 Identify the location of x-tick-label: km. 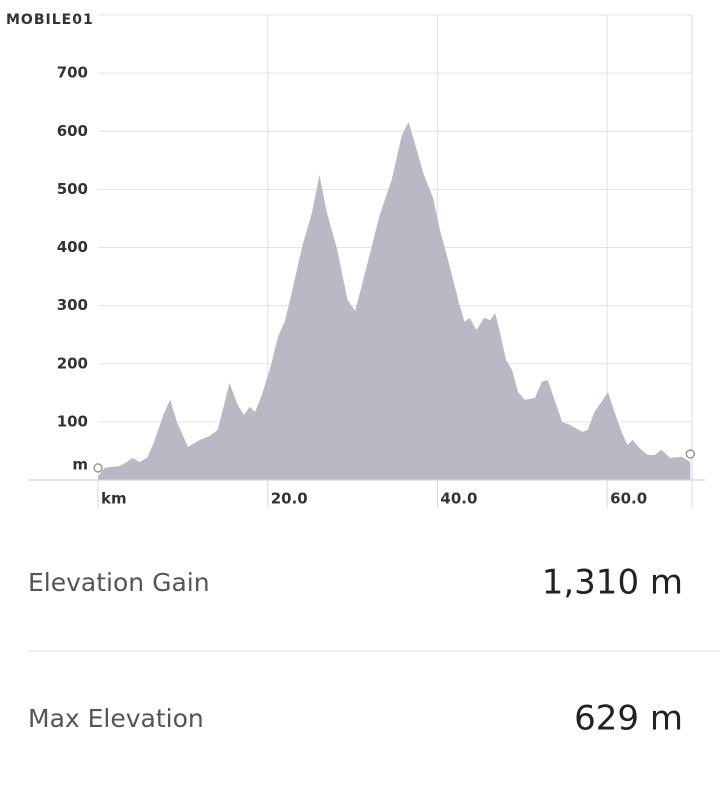
(114, 499).